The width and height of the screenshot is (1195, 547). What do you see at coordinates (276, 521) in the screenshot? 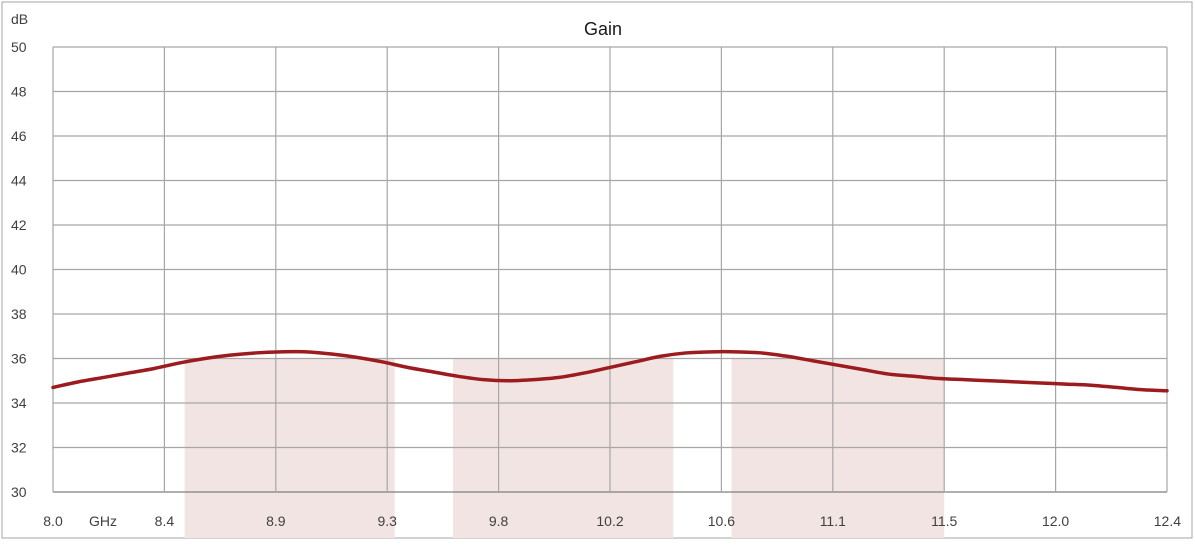
I see `x-tick-label: 8.9` at bounding box center [276, 521].